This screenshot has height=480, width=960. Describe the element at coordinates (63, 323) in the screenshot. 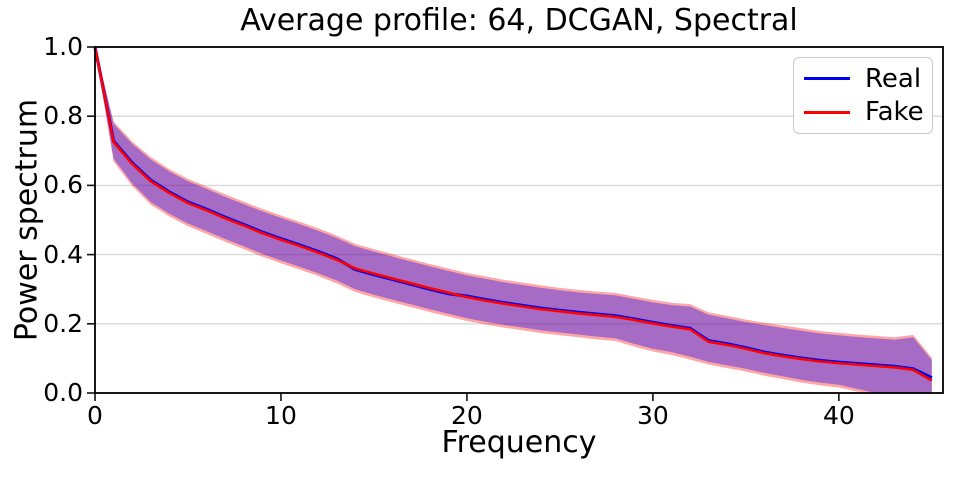

I see `y-tick-label: 0.2` at that location.